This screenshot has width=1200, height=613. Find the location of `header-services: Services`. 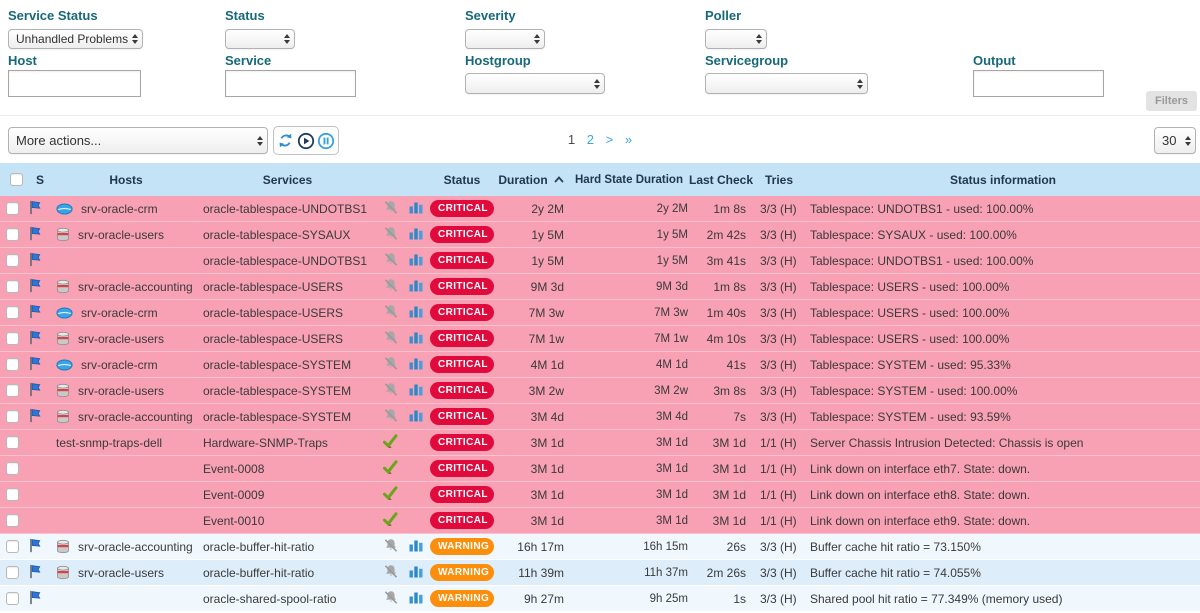

header-services: Services is located at coordinates (287, 179).